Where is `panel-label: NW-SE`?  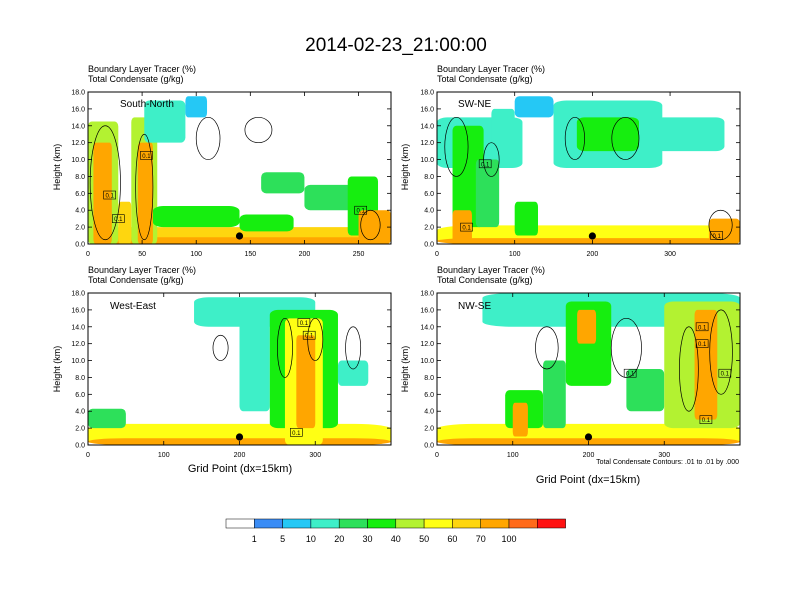 panel-label: NW-SE is located at coordinates (474, 306).